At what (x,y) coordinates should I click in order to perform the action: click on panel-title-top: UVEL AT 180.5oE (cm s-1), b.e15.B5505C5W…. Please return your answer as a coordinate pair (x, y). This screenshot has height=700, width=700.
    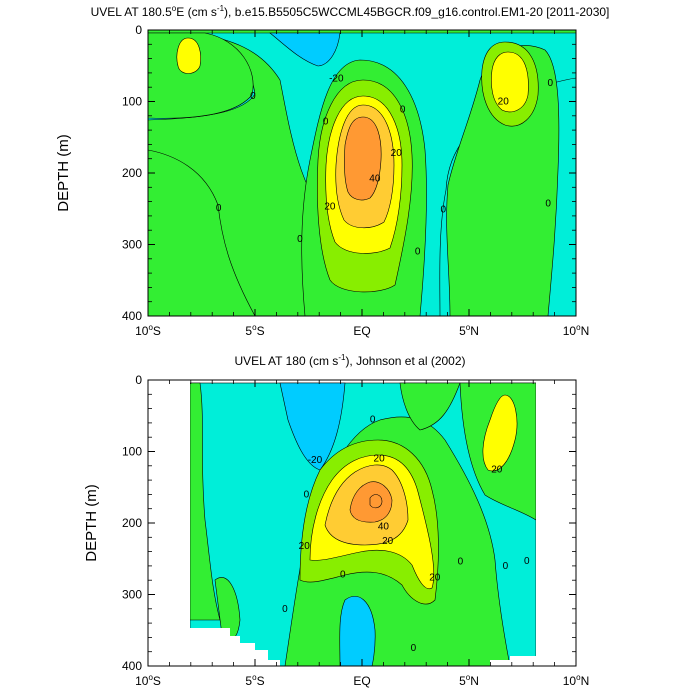
    Looking at the image, I should click on (350, 11).